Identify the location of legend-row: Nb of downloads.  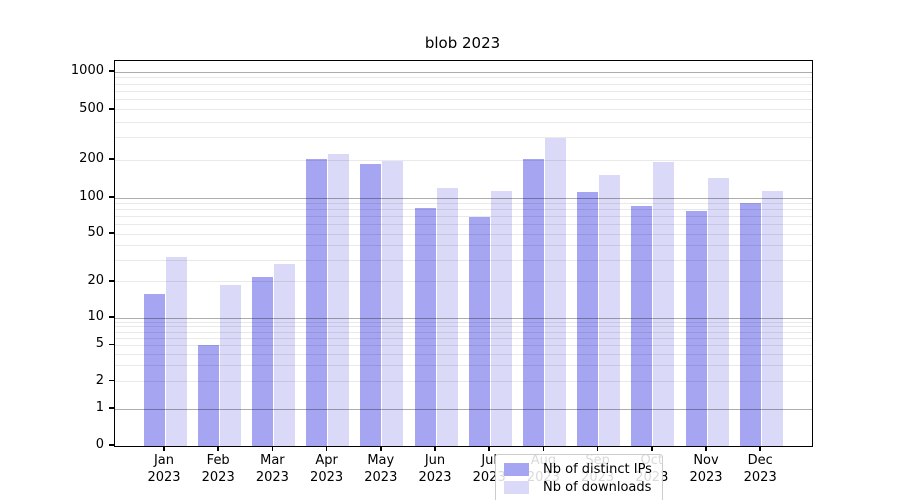
(579, 487).